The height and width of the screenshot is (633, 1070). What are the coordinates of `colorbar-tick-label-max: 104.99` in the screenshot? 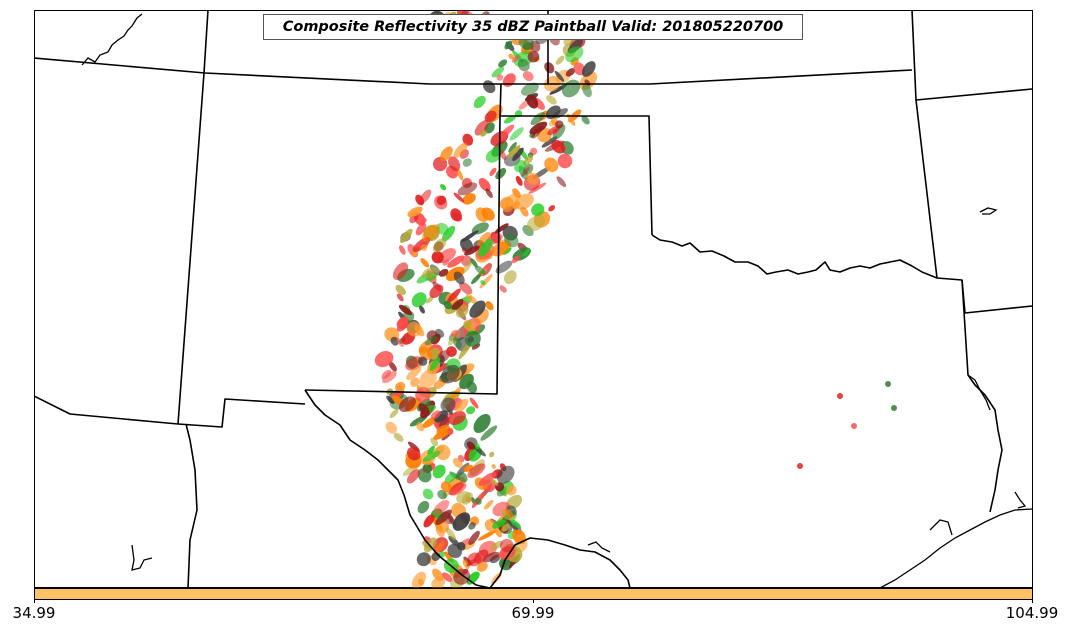 It's located at (1032, 613).